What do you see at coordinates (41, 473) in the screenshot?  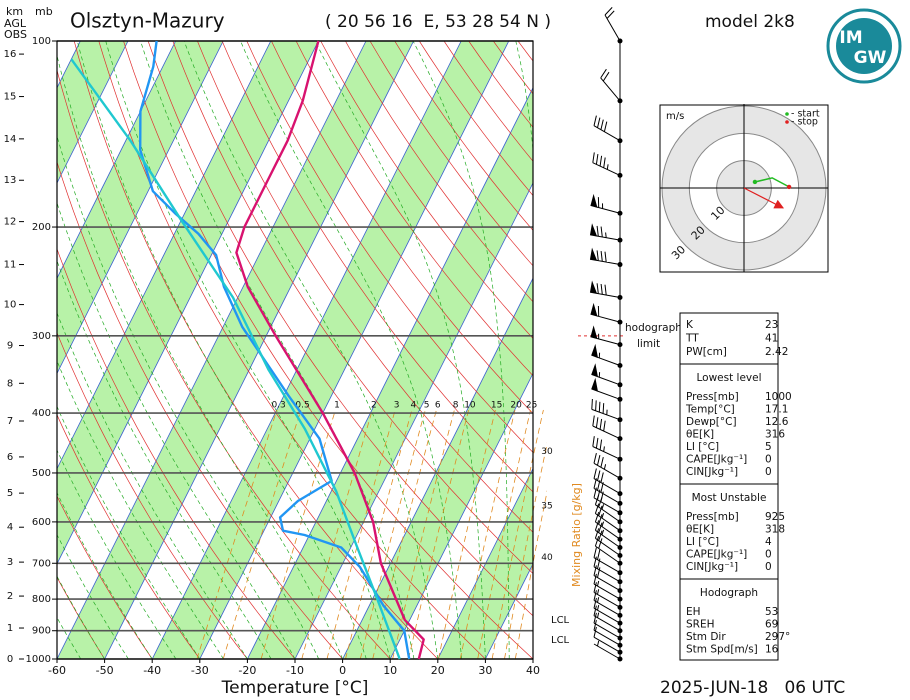 I see `y-tick-label: 500` at bounding box center [41, 473].